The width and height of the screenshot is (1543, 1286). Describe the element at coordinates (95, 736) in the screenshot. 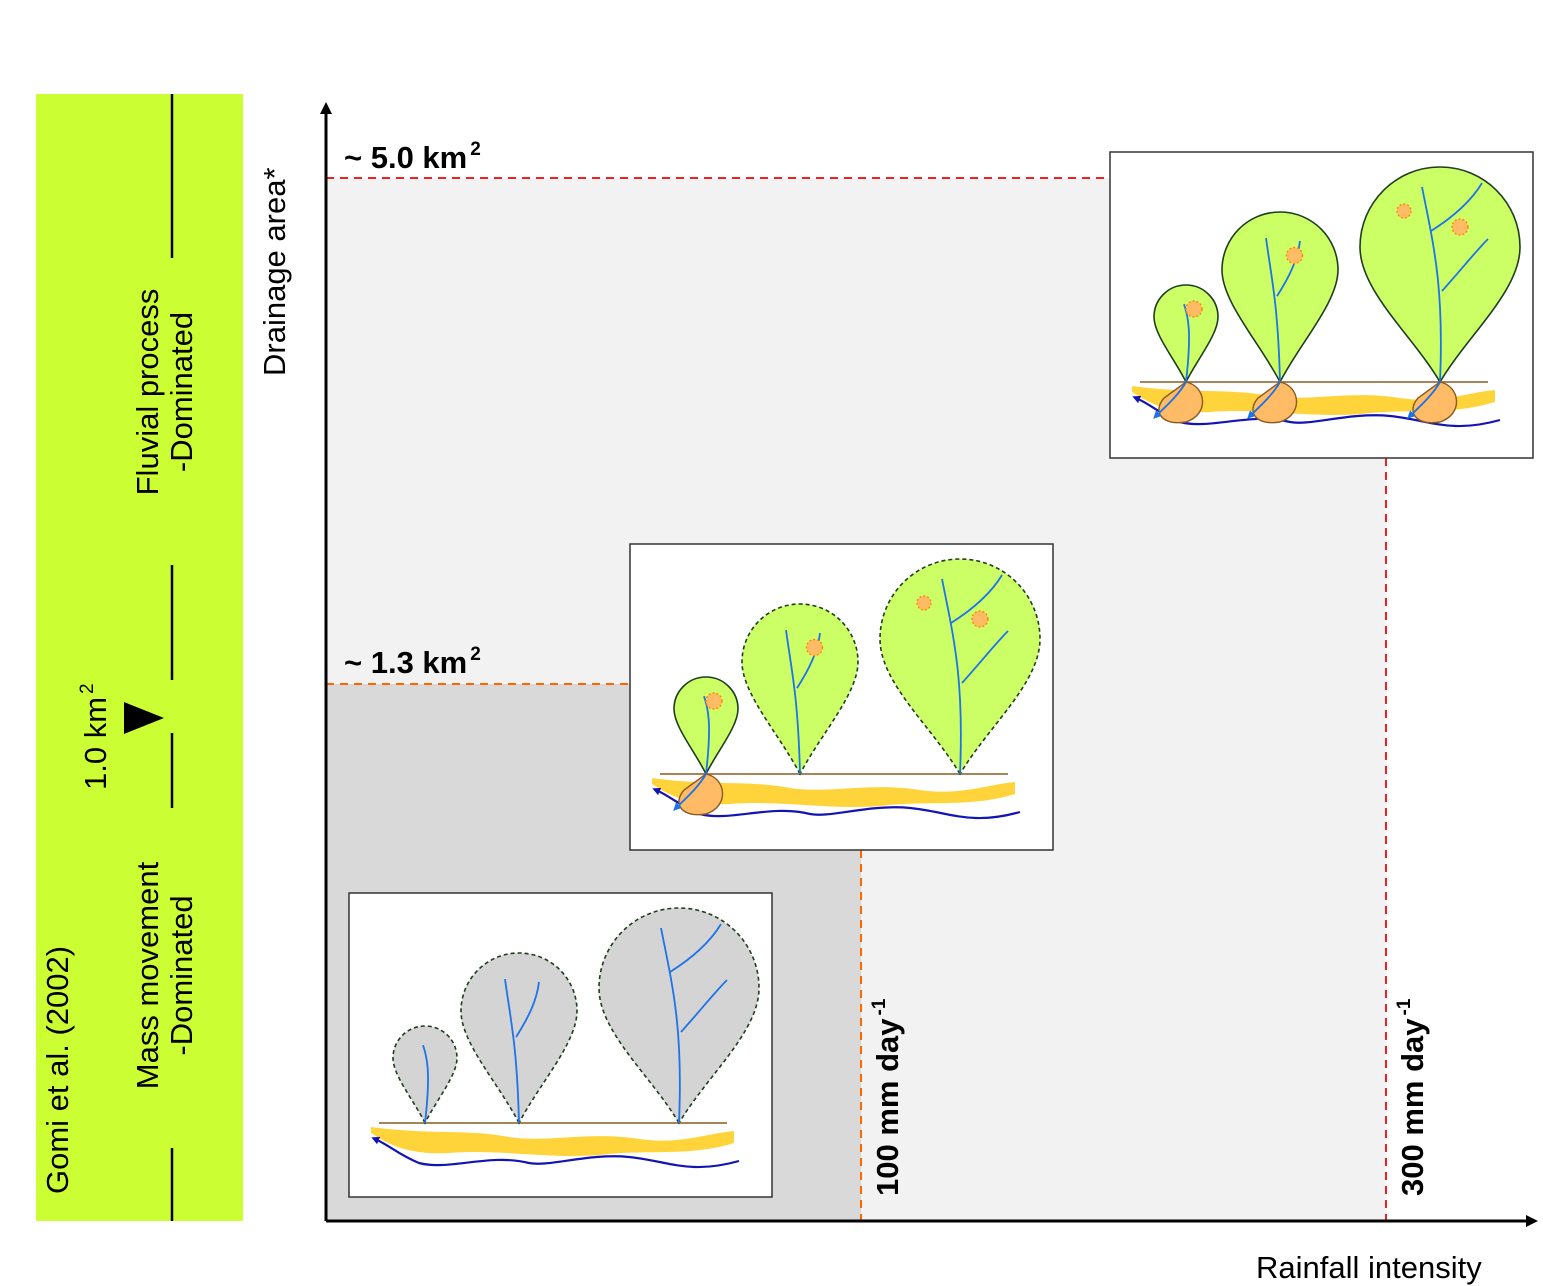

I see `threshold-area-label: 1.0 km2` at that location.